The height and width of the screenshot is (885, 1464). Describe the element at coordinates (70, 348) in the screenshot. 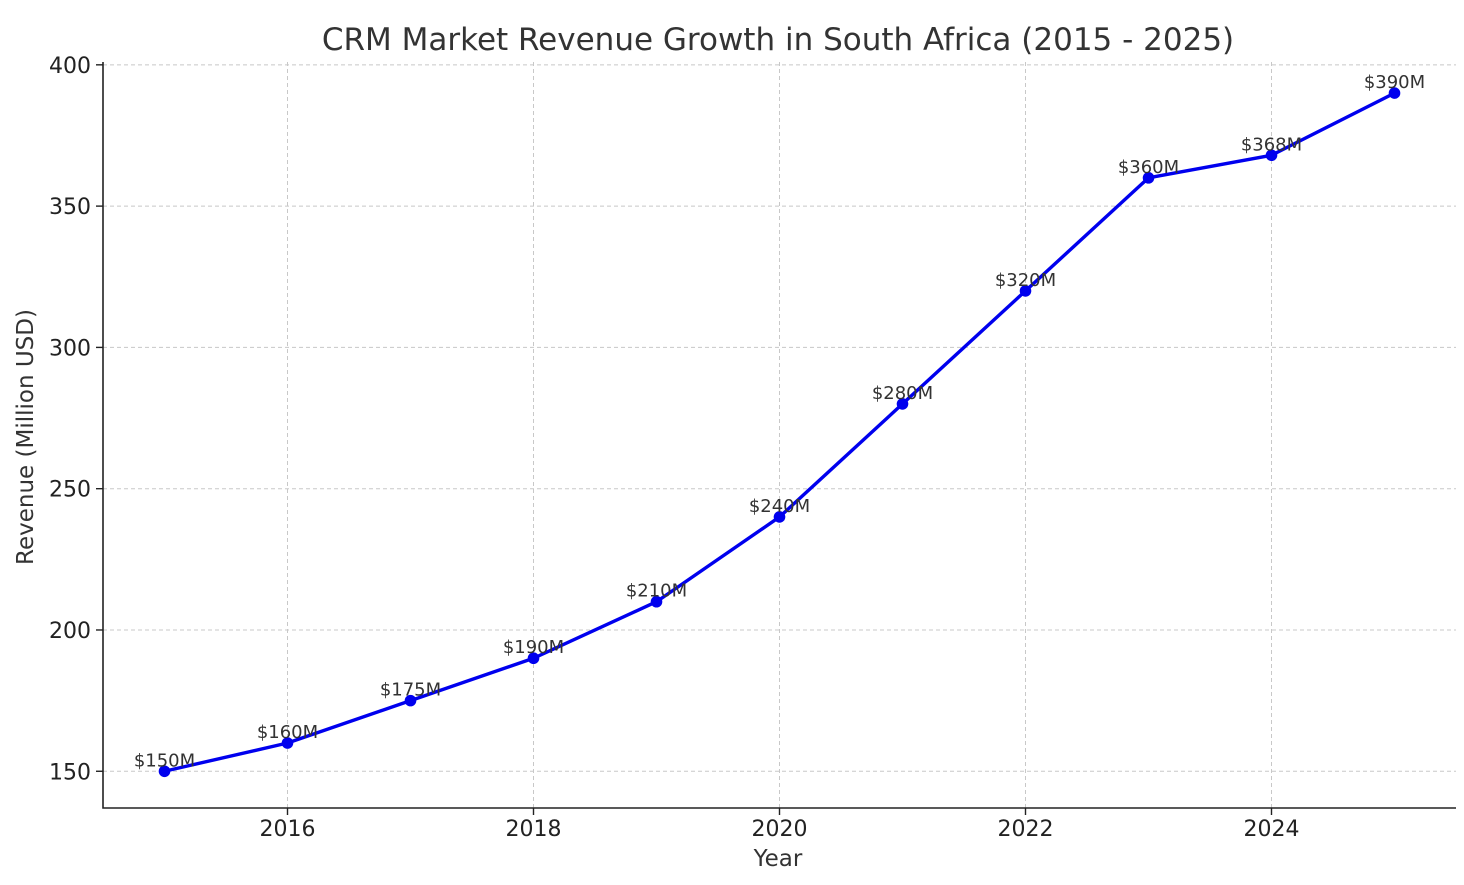

I see `y-tick-label: 300` at that location.